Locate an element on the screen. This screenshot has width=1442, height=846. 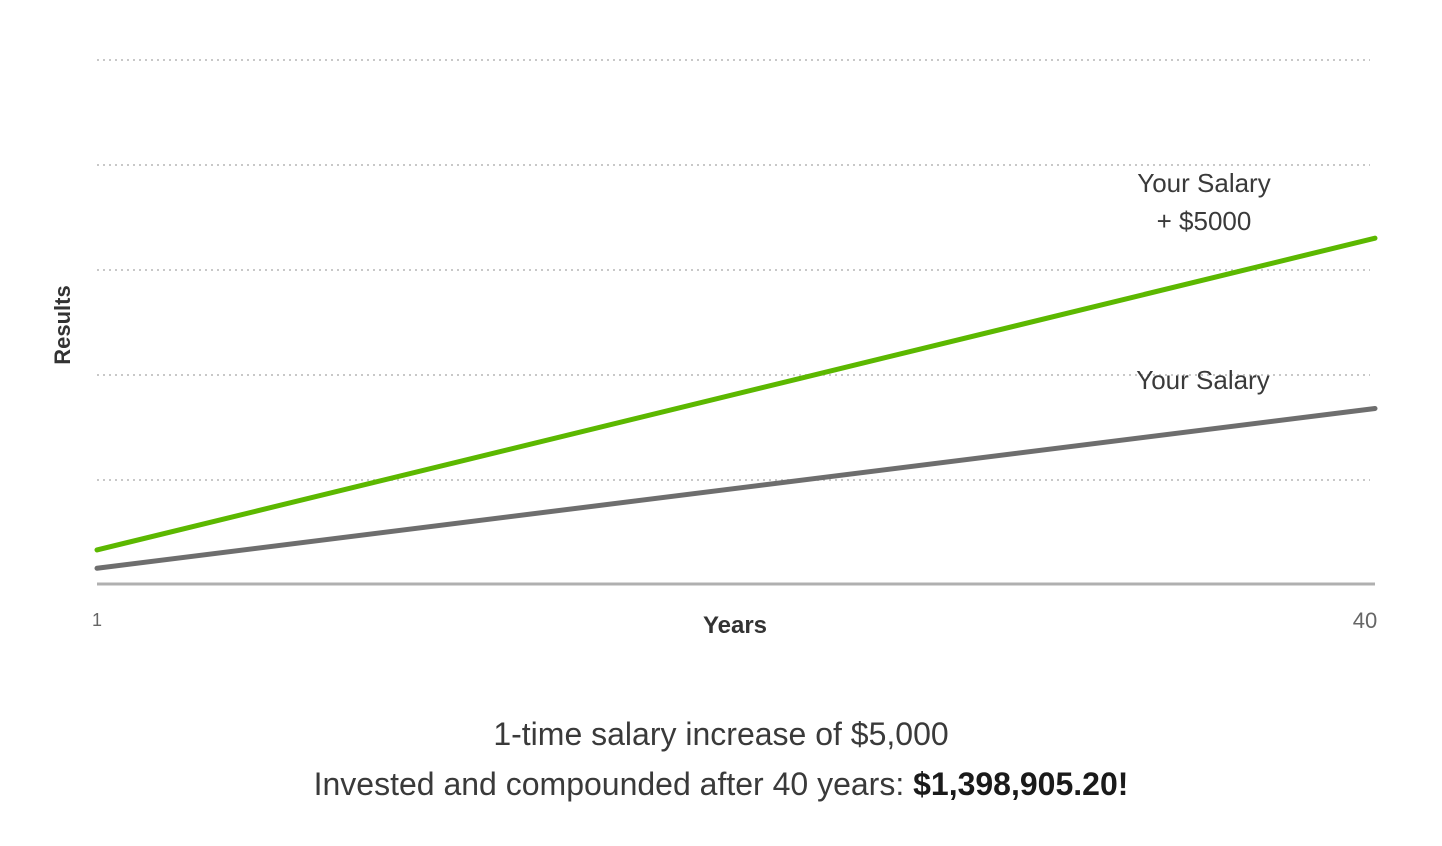
caption-result-prefix: Invested and compounded after 40 years: is located at coordinates (613, 784).